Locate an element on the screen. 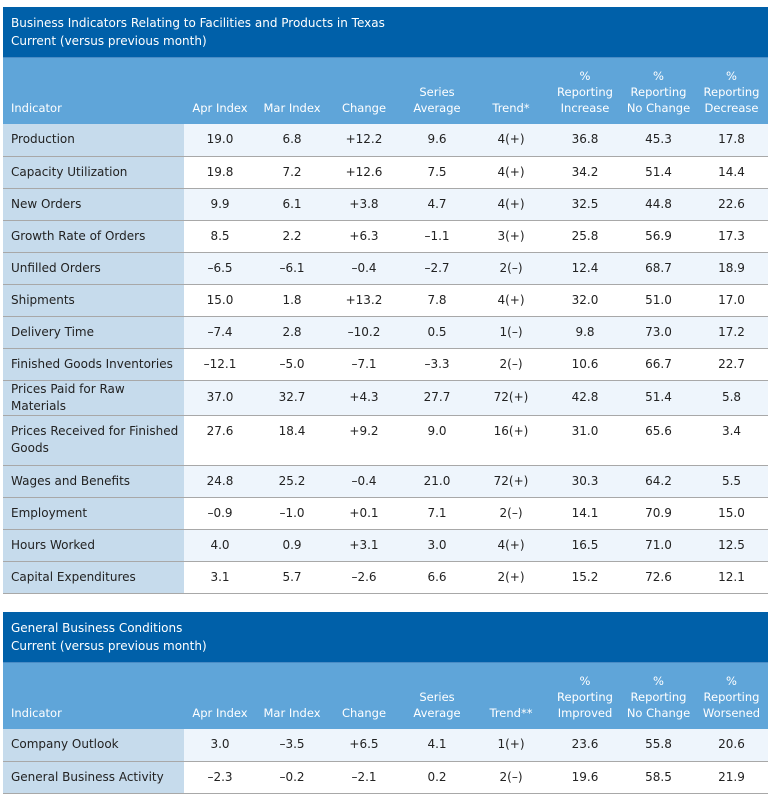 Image resolution: width=773 pixels, height=800 pixels. pct-col1-cell: 10.6 is located at coordinates (585, 364).